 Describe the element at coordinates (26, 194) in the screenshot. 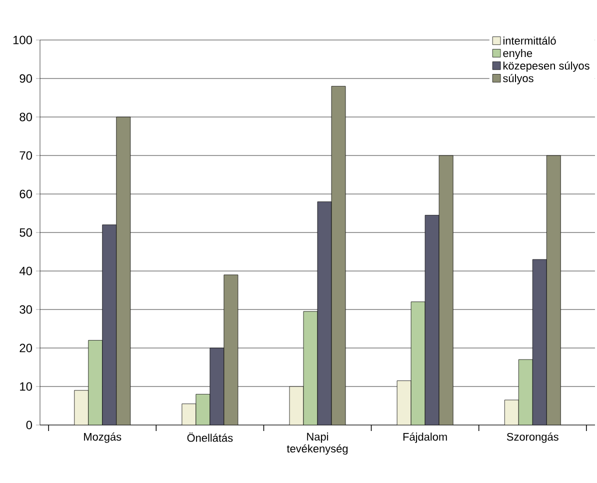

I see `y-tick-label: 60` at that location.